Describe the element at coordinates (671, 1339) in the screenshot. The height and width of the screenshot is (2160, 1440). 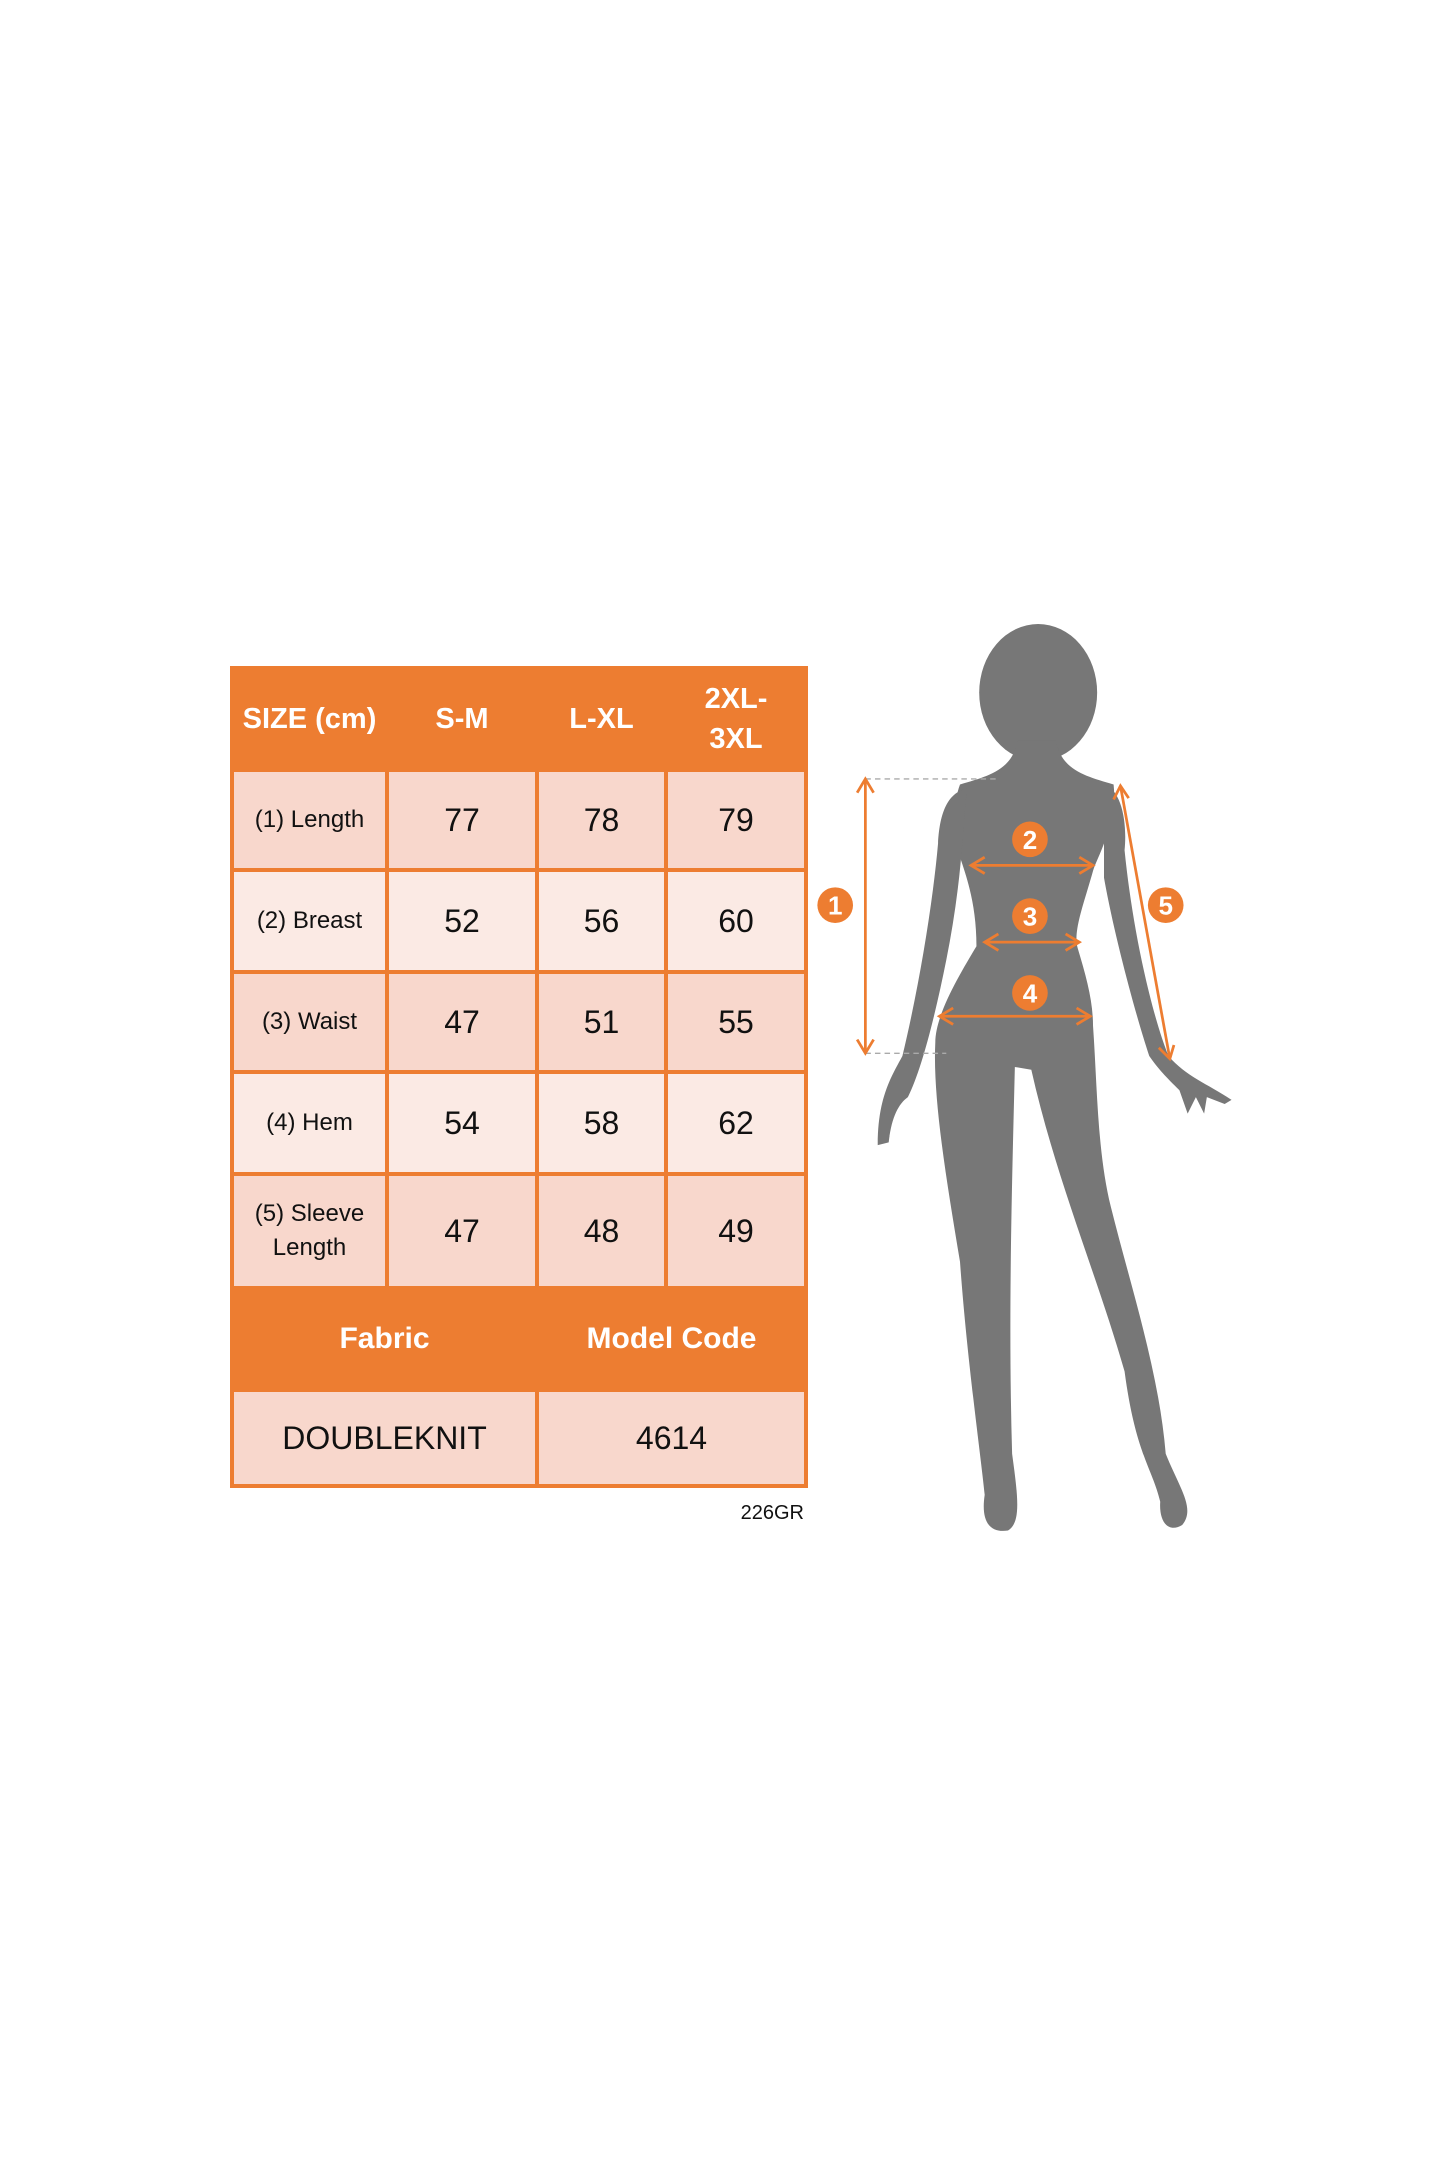
I see `header-model-code: Model Code` at that location.